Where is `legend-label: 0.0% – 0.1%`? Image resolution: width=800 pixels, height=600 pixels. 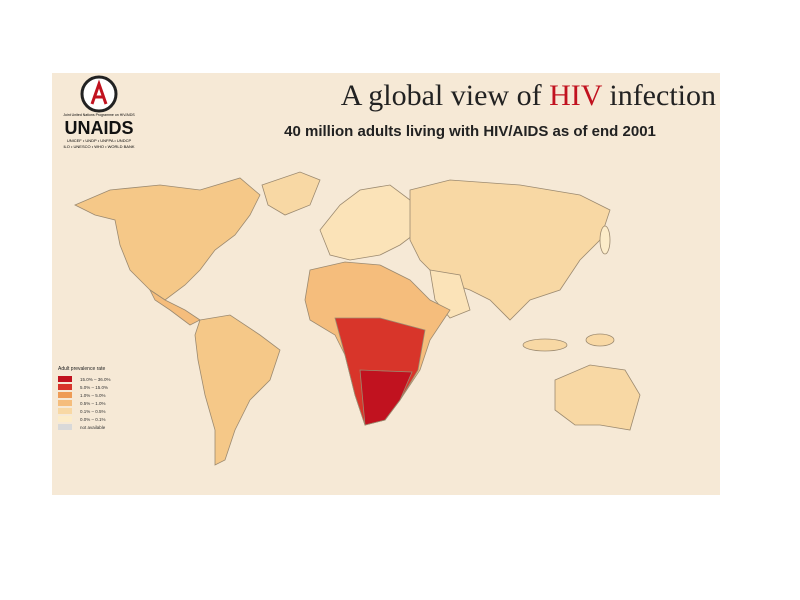 legend-label: 0.0% – 0.1% is located at coordinates (93, 419).